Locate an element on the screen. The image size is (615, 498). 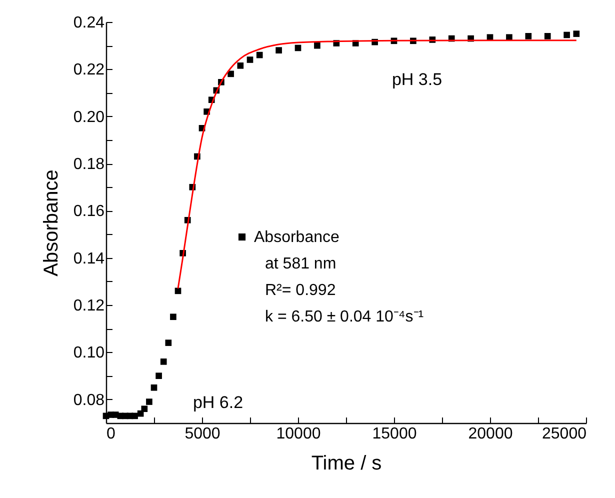
annotation: R²= 0.992 is located at coordinates (300, 290).